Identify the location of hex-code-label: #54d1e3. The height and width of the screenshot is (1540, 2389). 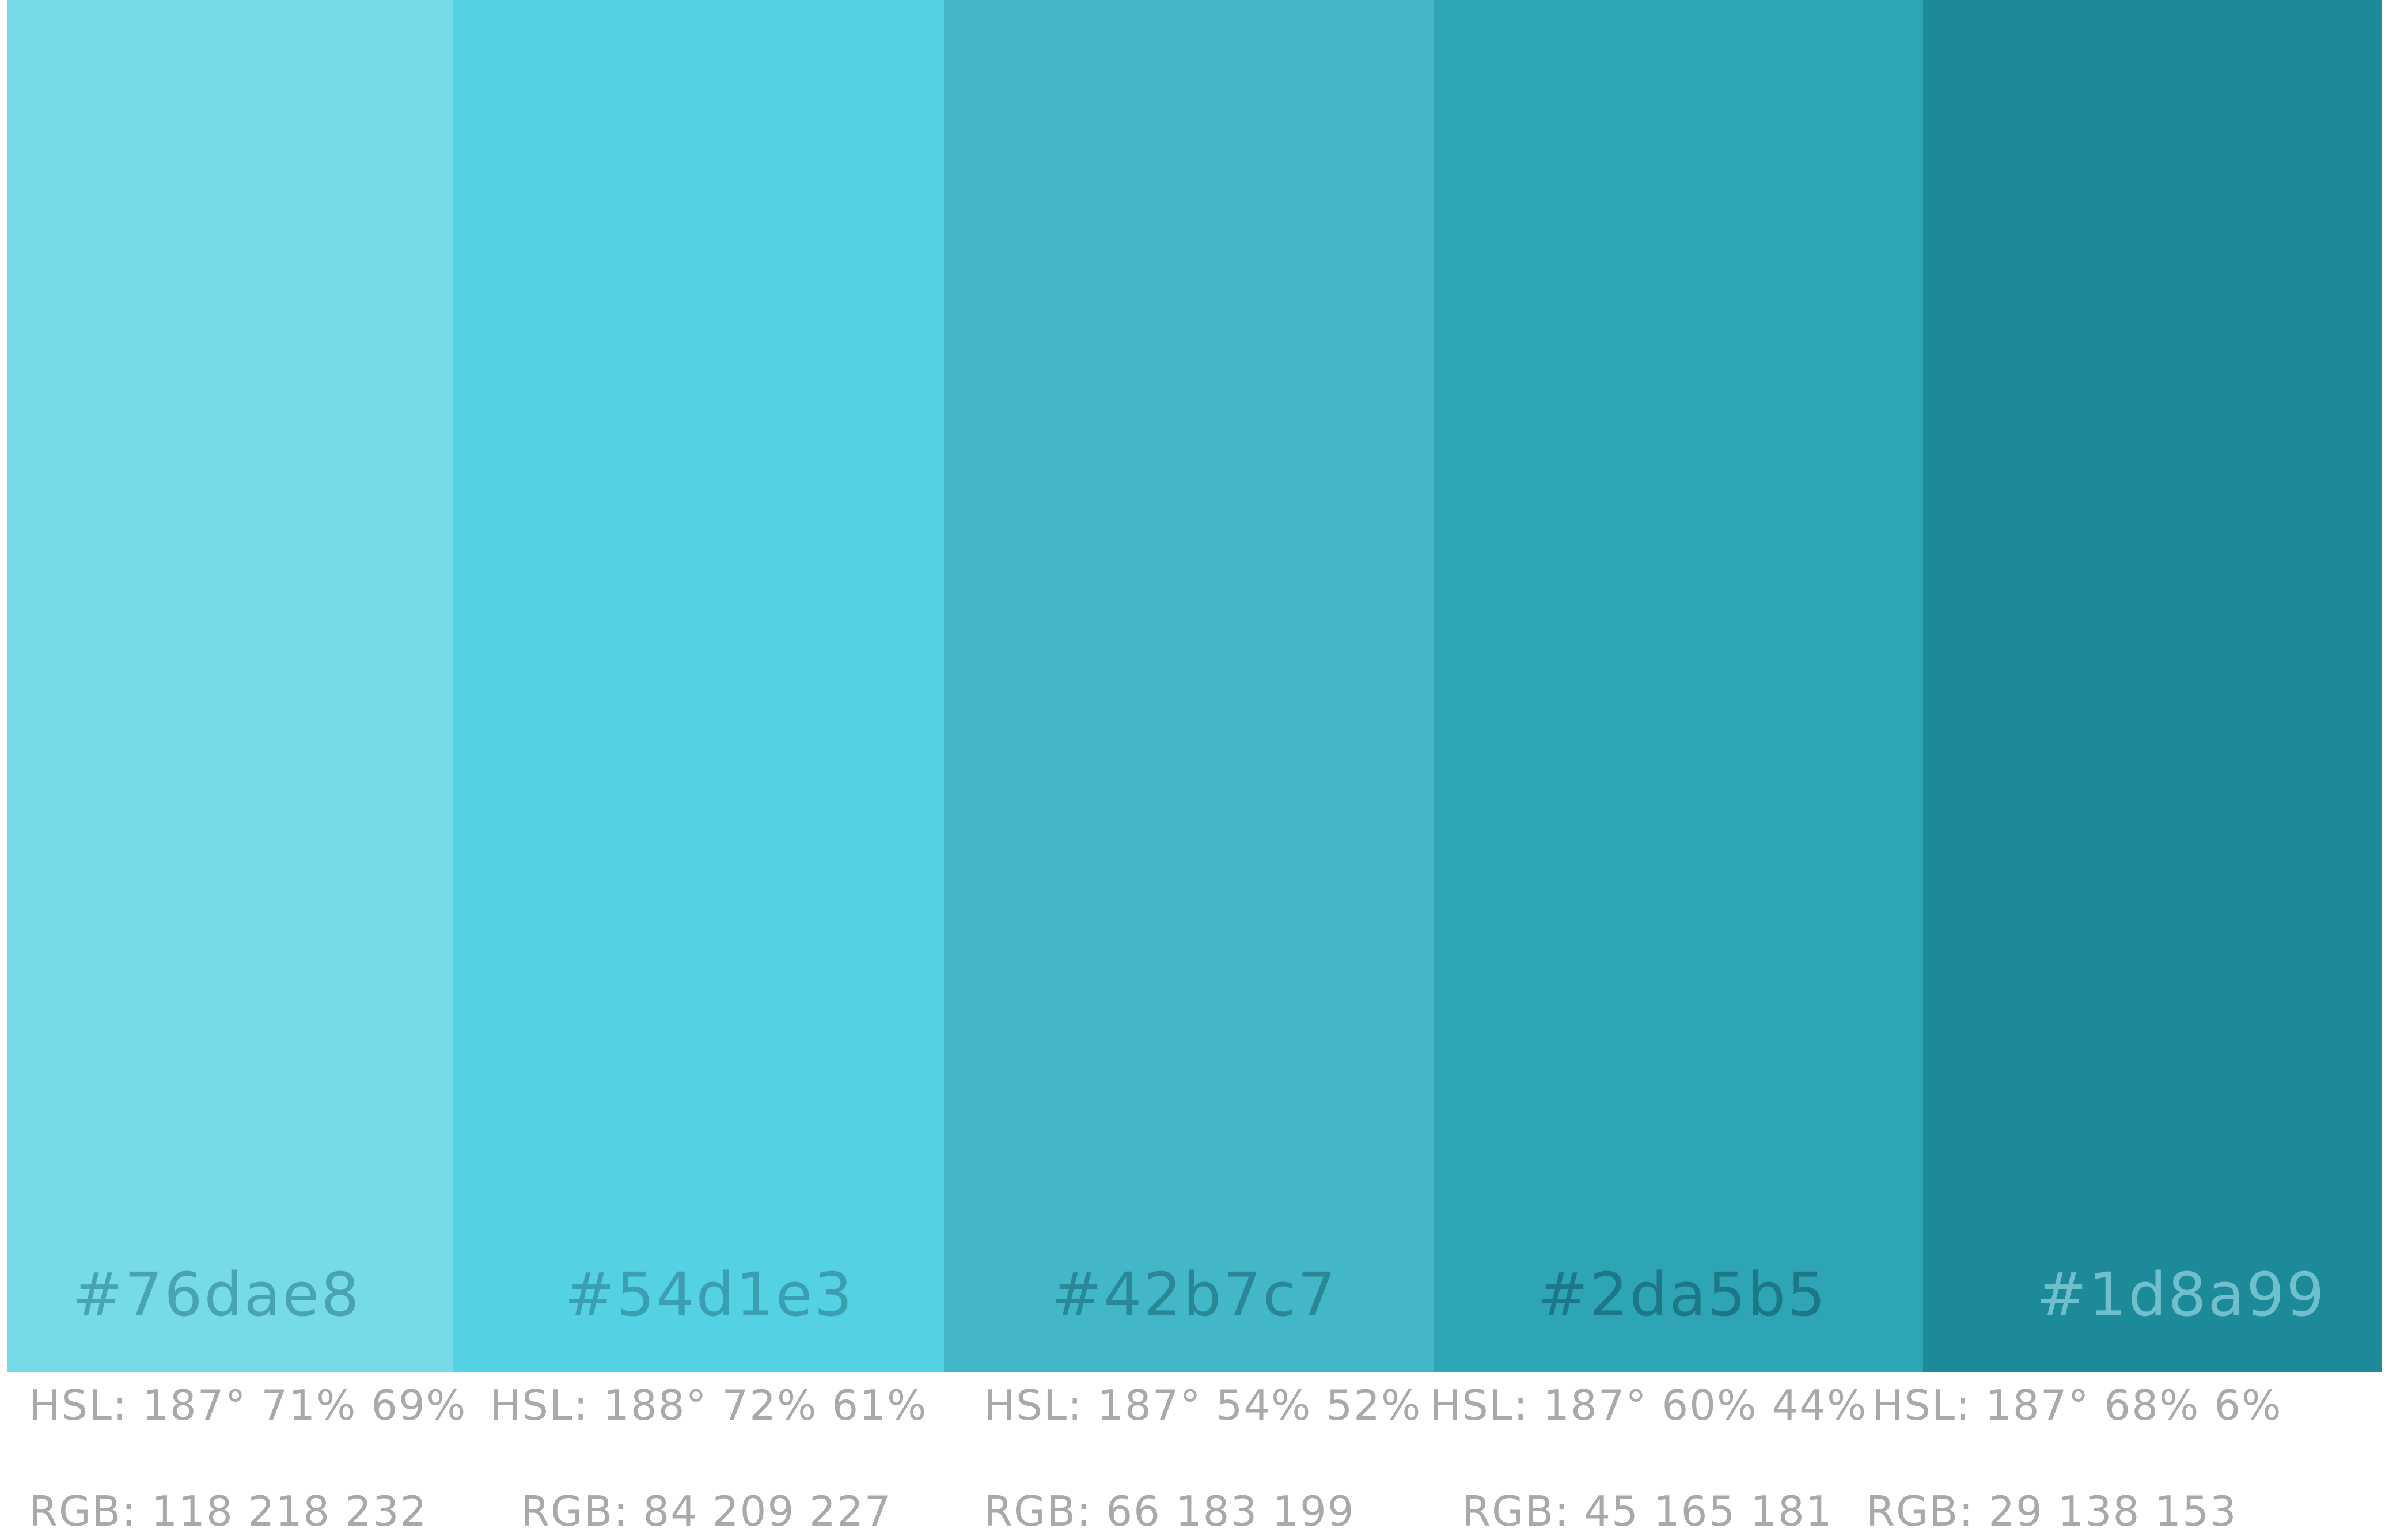
(709, 1295).